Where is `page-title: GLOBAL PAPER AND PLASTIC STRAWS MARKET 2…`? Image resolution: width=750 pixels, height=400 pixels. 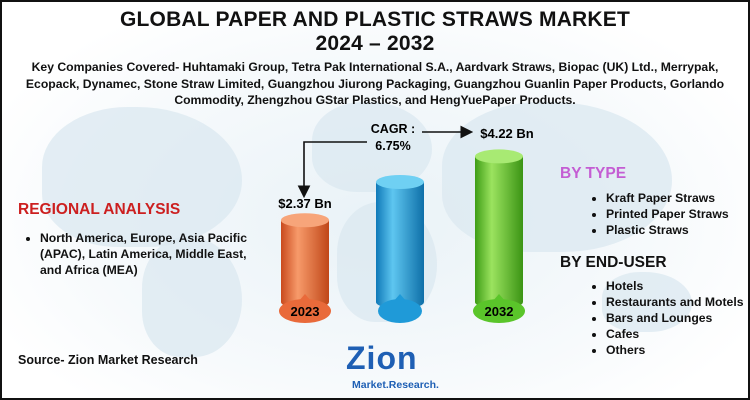
page-title: GLOBAL PAPER AND PLASTIC STRAWS MARKET 2… is located at coordinates (375, 32).